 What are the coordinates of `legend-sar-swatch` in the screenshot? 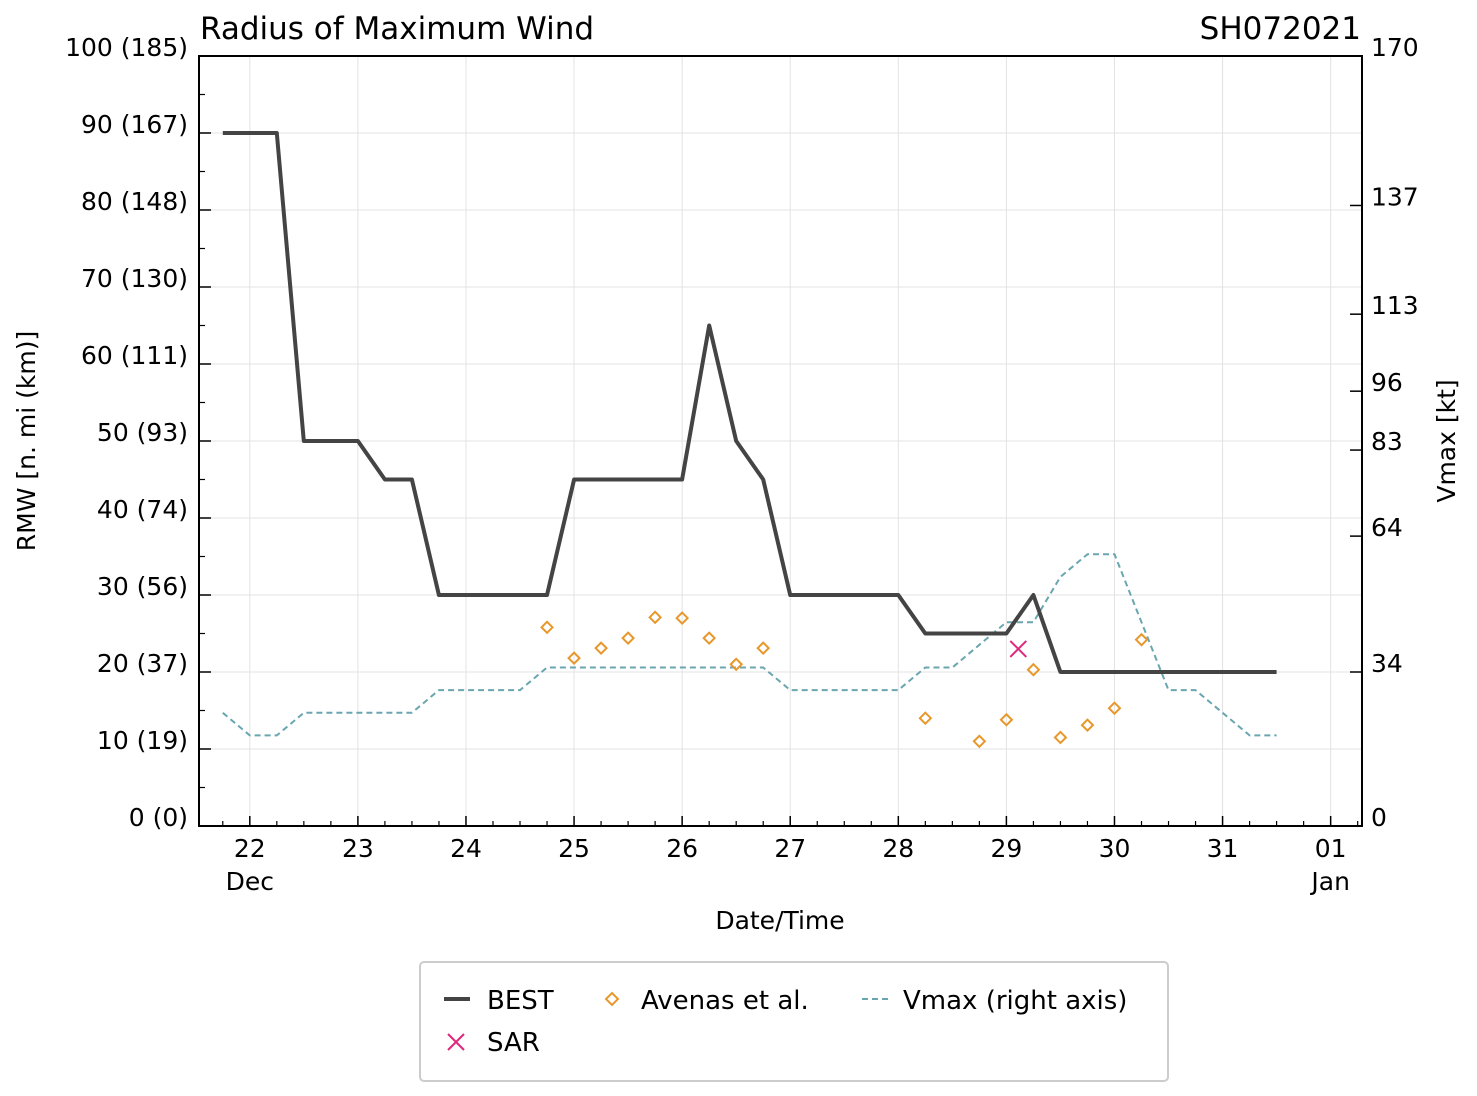 It's located at (456, 1042).